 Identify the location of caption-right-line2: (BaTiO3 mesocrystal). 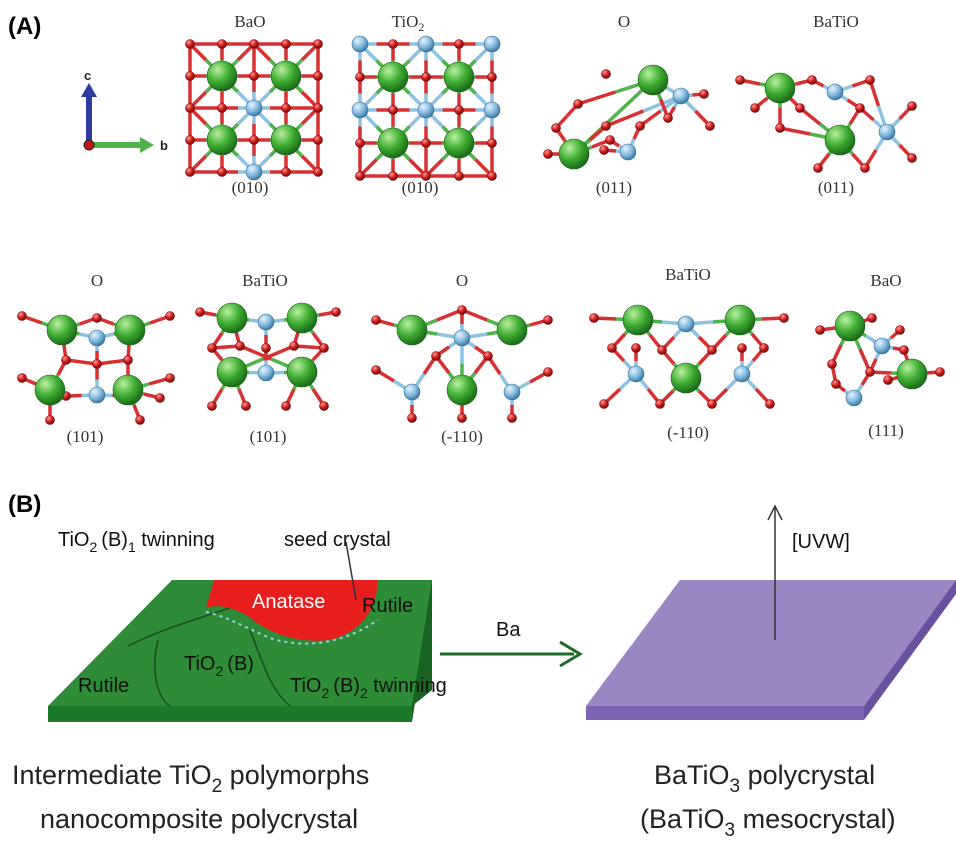
(768, 822).